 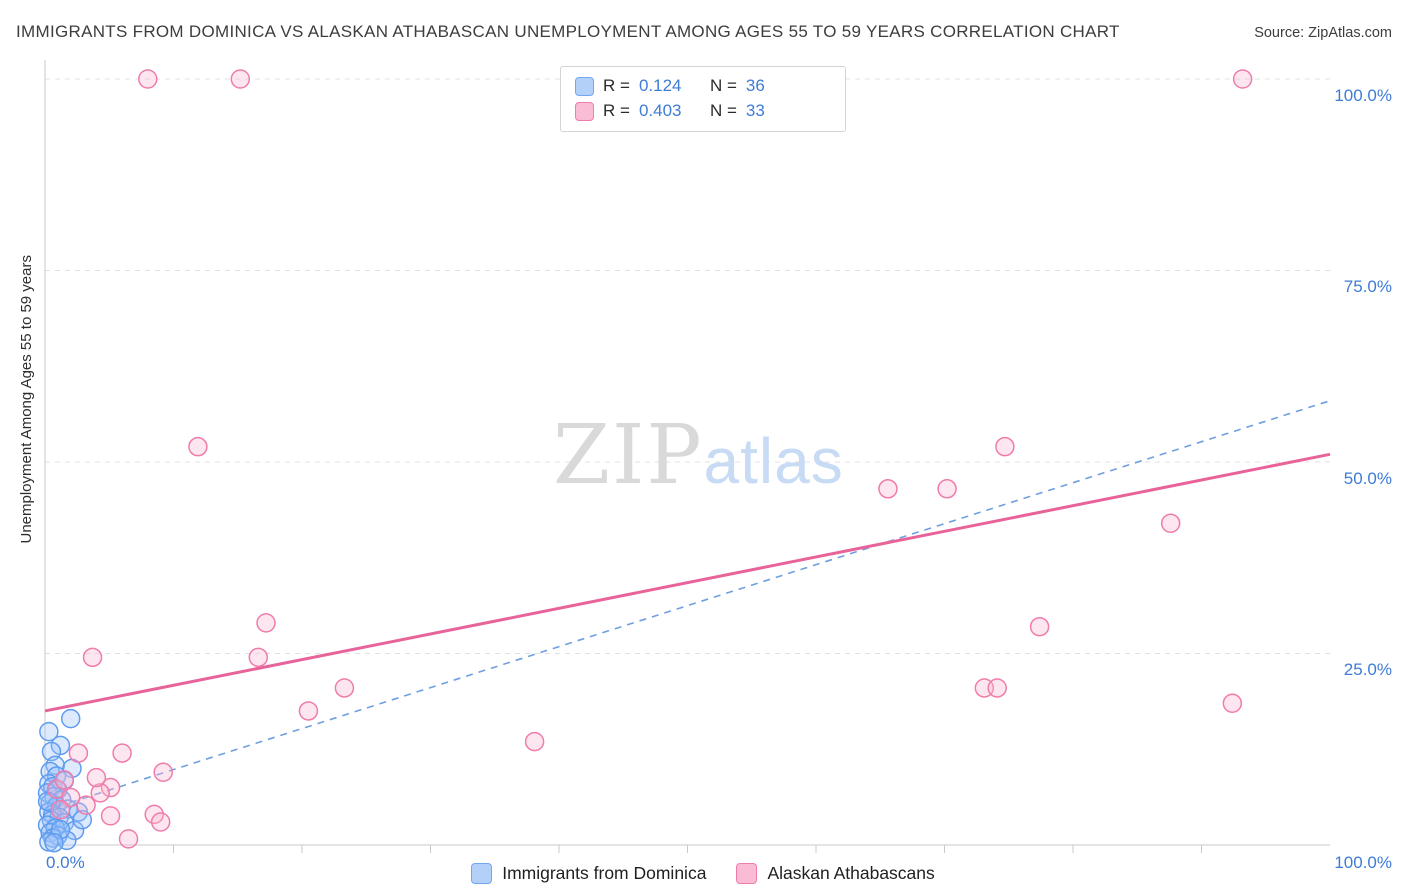 What do you see at coordinates (755, 110) in the screenshot?
I see `n-value: 33` at bounding box center [755, 110].